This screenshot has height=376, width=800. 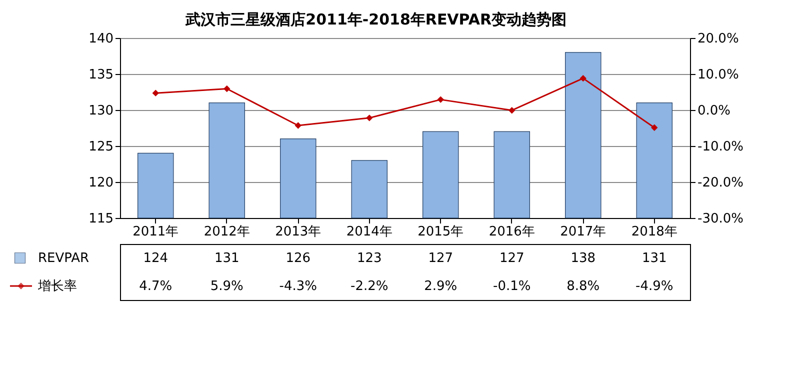 What do you see at coordinates (511, 232) in the screenshot?
I see `x-tick-label: 2016年` at bounding box center [511, 232].